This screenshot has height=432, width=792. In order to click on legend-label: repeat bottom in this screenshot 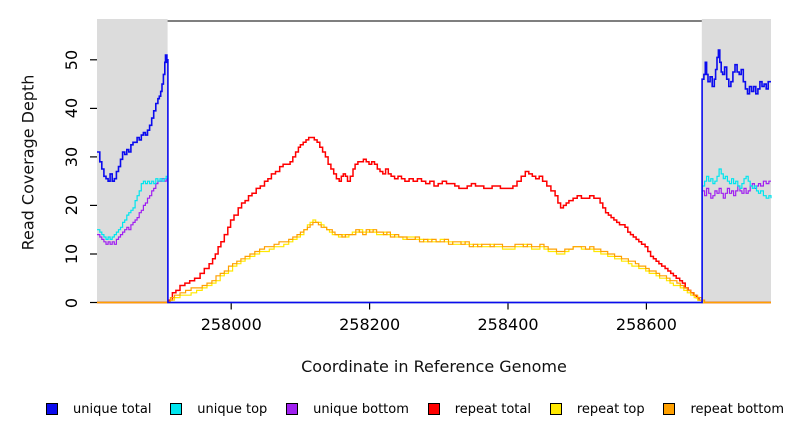, I will do `click(737, 409)`.